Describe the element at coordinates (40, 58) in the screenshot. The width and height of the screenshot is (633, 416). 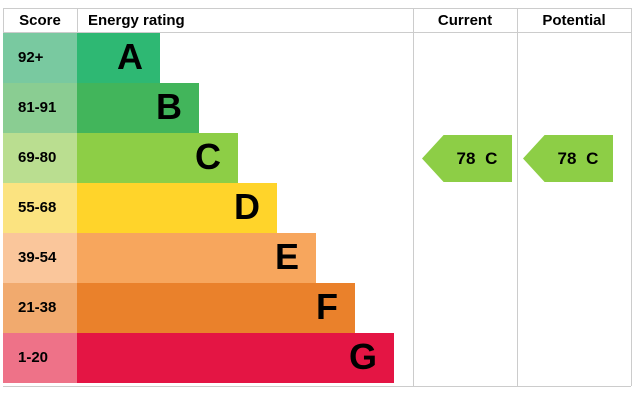
I see `score-range-a: 92+` at that location.